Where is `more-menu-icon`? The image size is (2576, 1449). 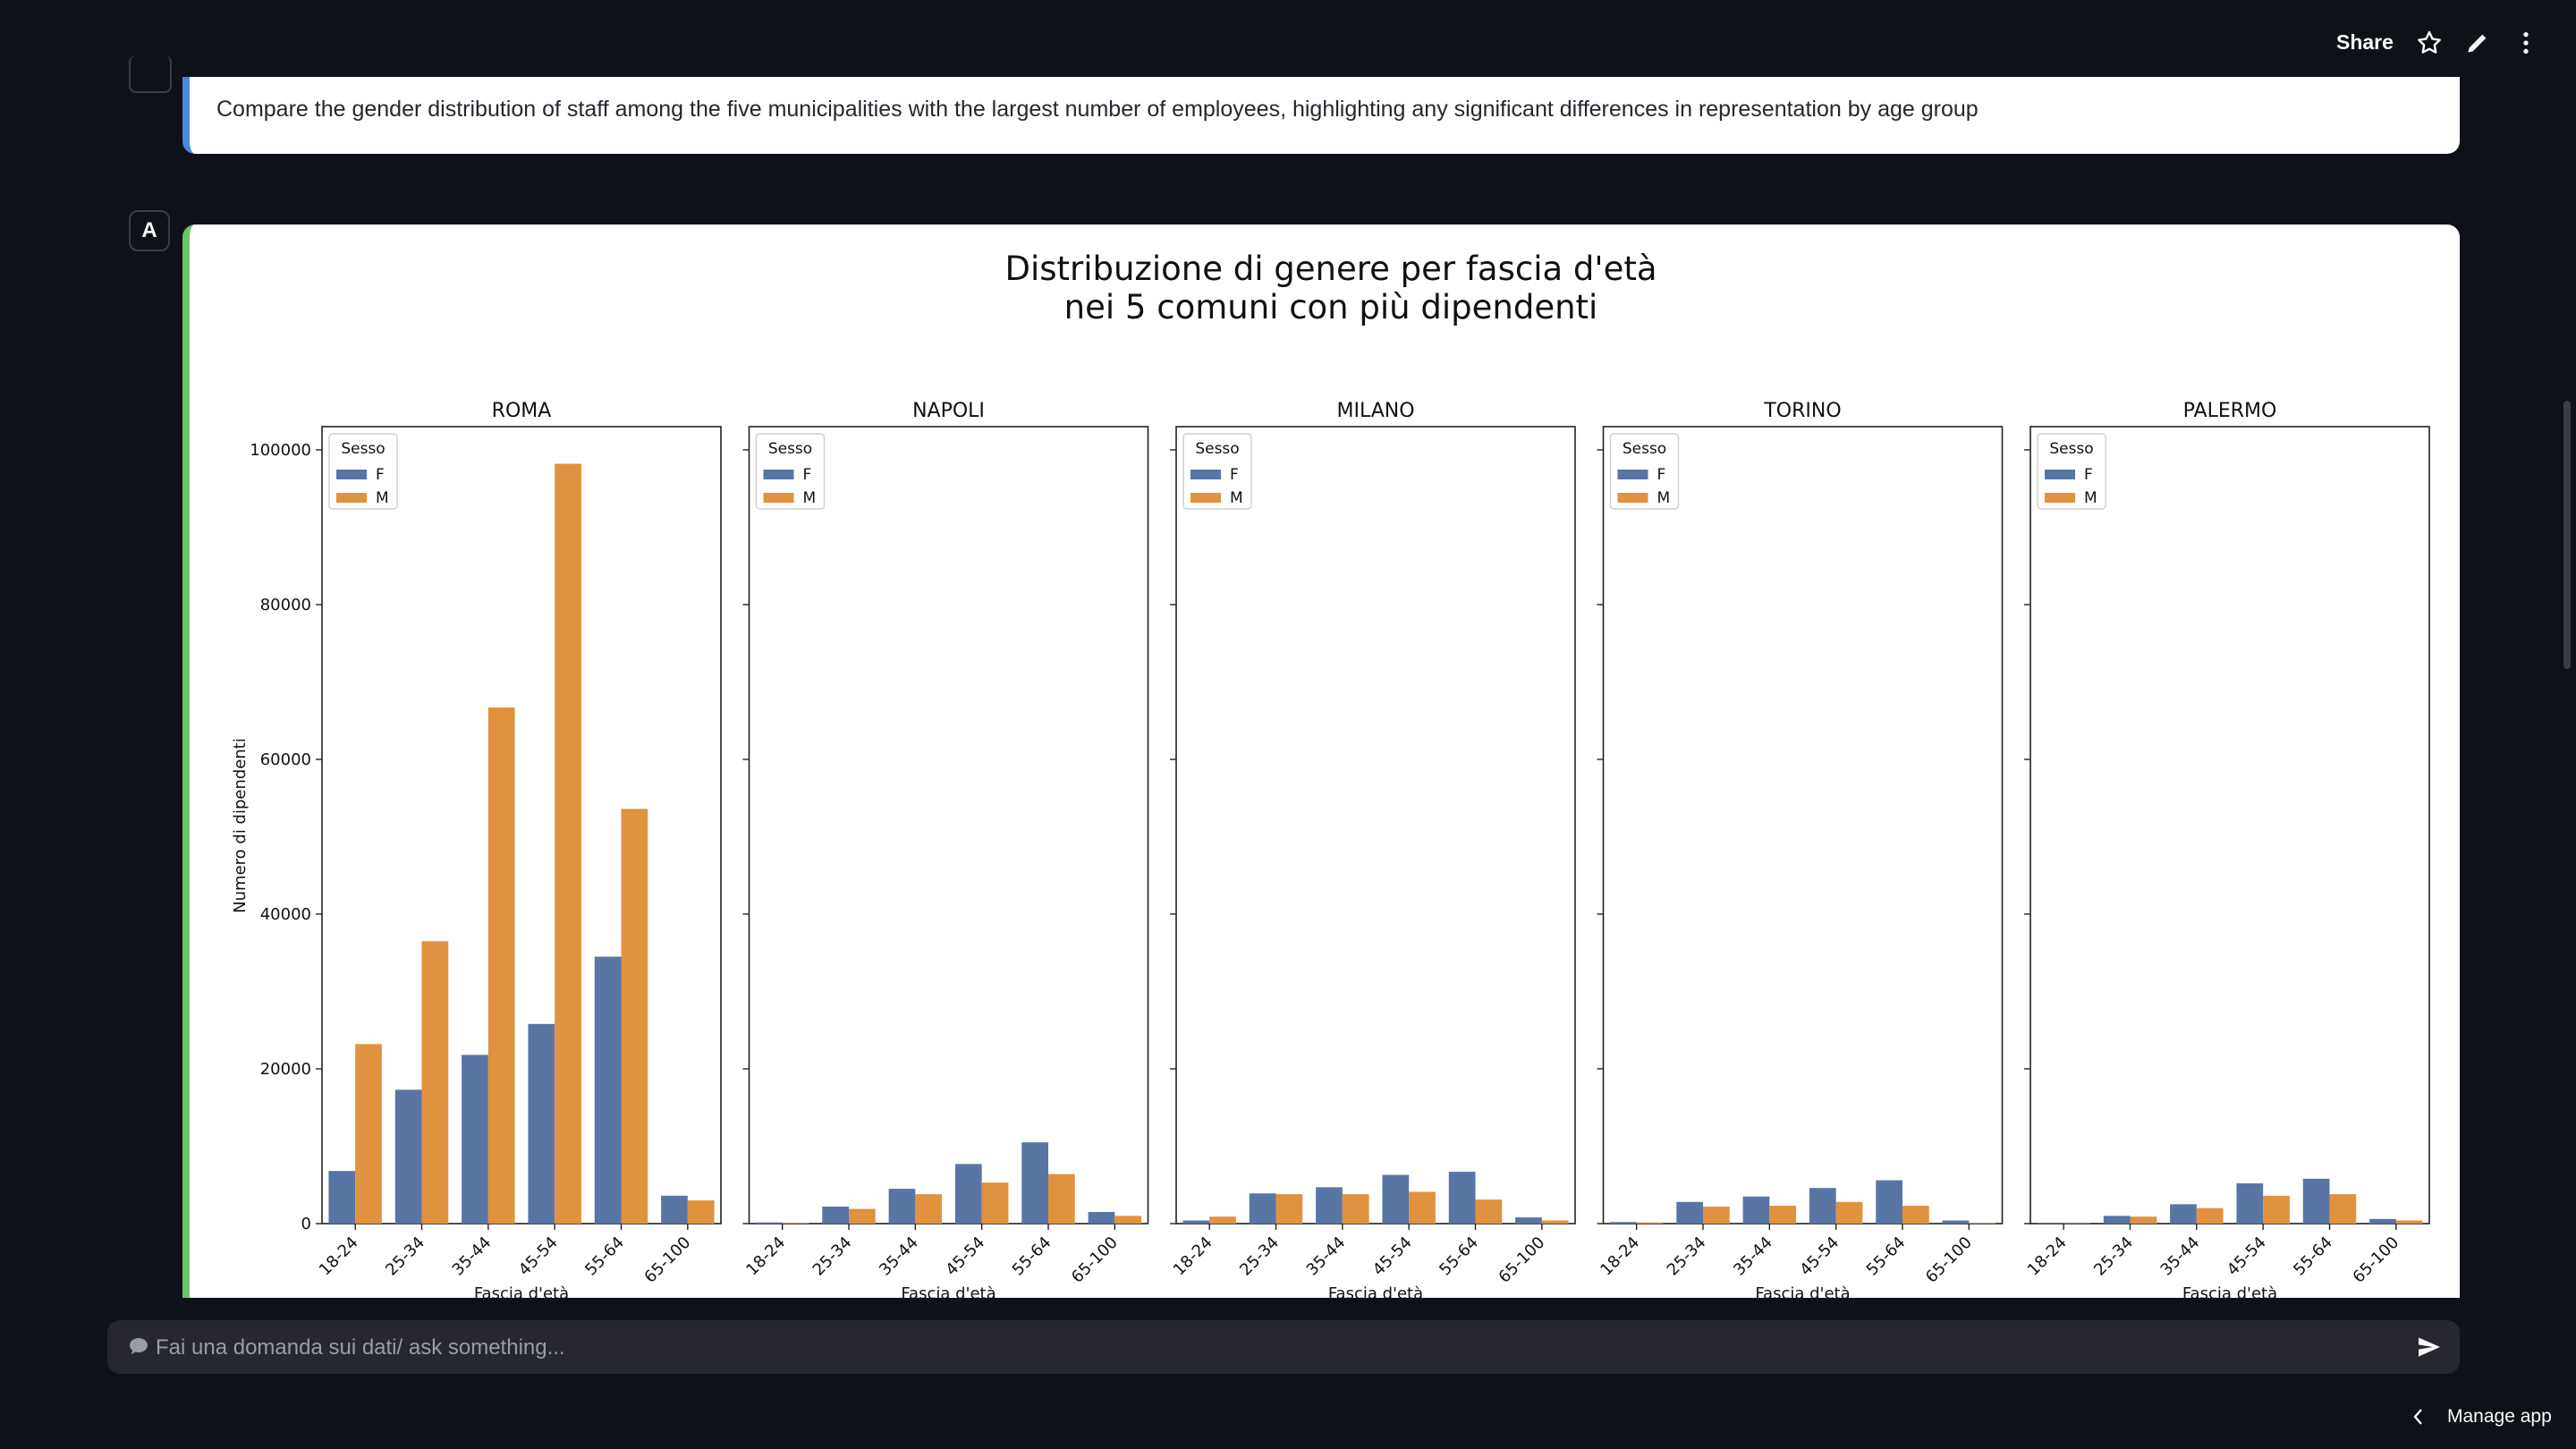 more-menu-icon is located at coordinates (2526, 43).